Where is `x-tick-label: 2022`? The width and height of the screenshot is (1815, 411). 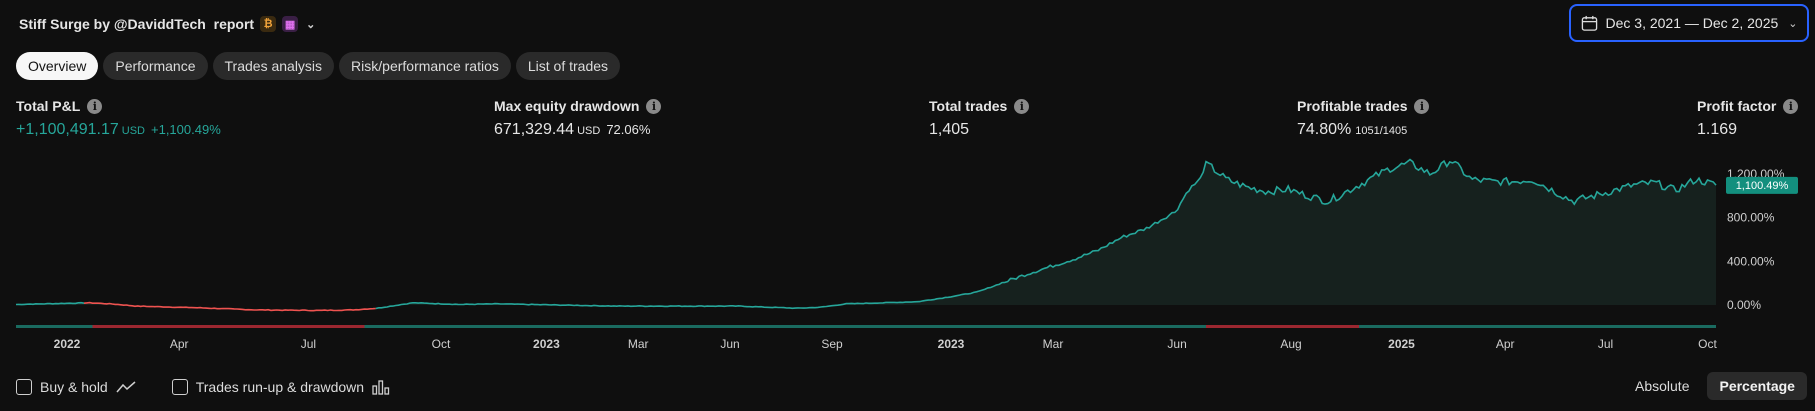 x-tick-label: 2022 is located at coordinates (67, 344).